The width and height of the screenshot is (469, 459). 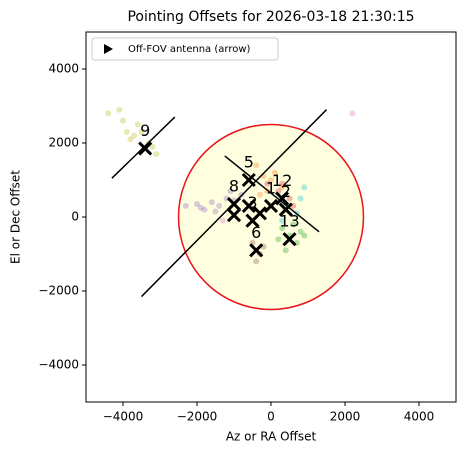 What do you see at coordinates (108, 49) in the screenshot?
I see `legend-marker` at bounding box center [108, 49].